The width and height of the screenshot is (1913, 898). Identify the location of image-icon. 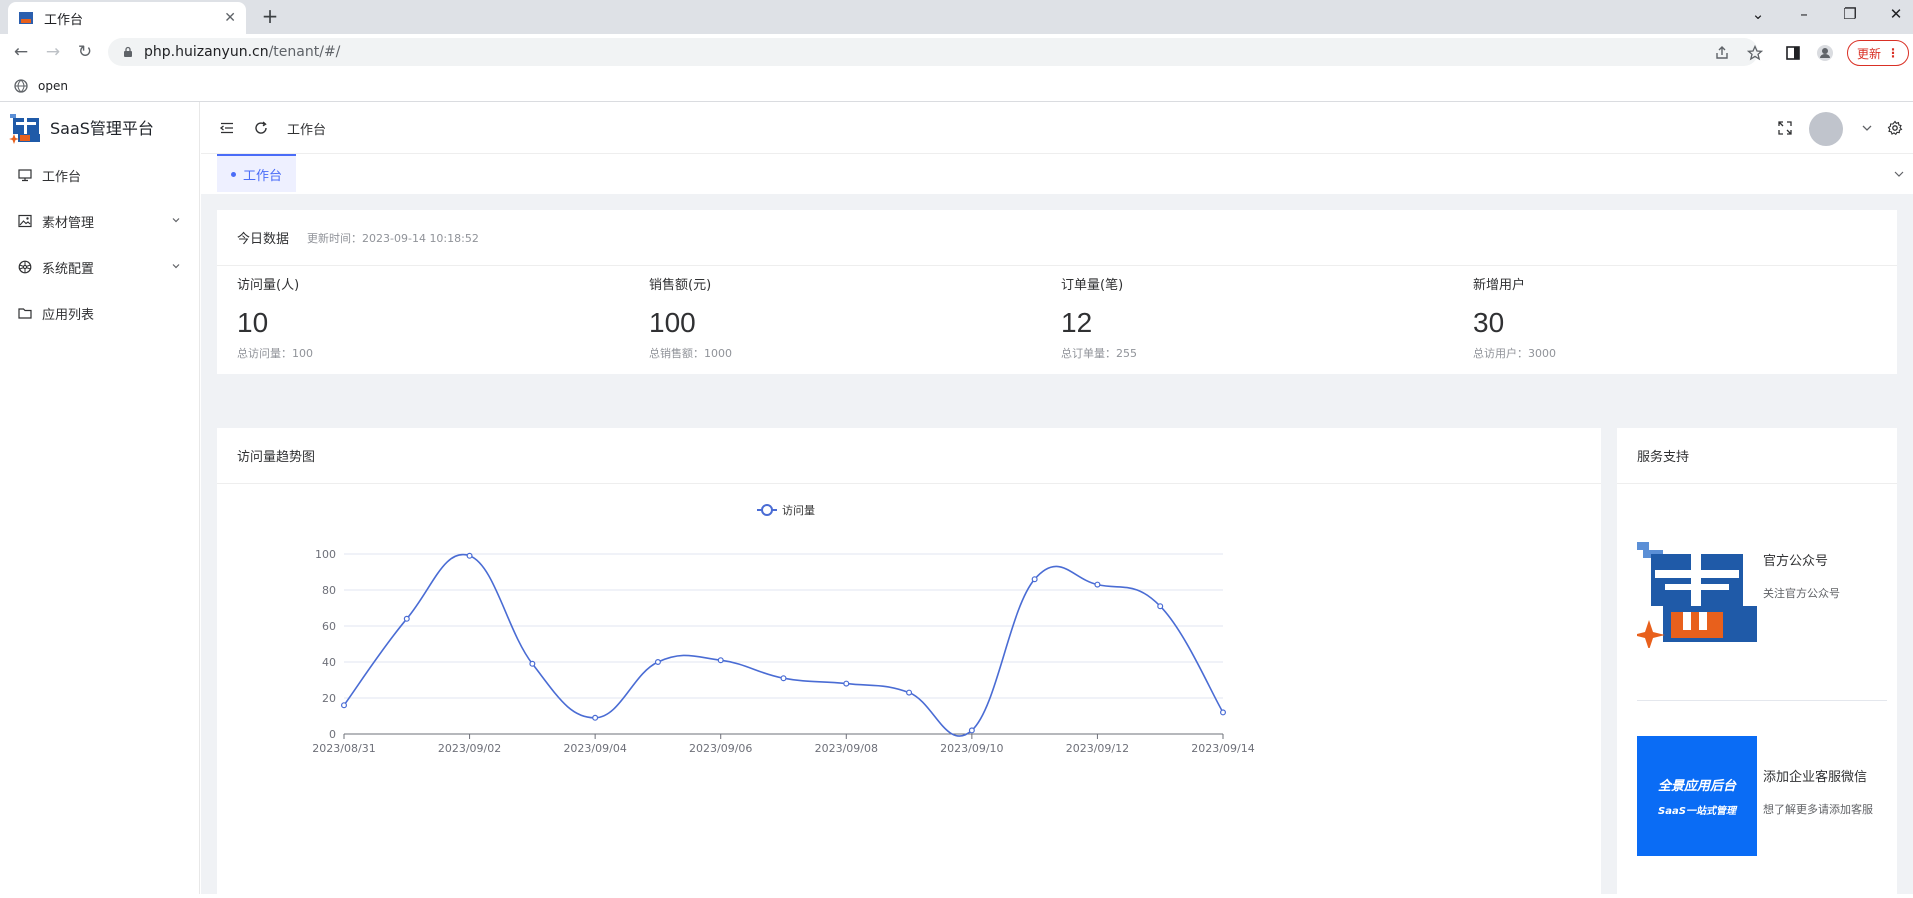
(25, 221).